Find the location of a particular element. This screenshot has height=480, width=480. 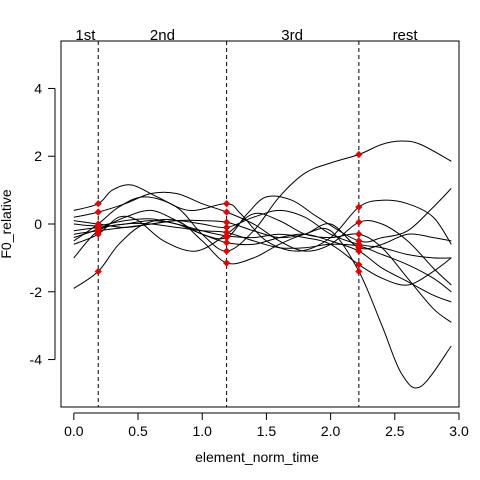

y-tick-label: -4 is located at coordinates (36, 360).